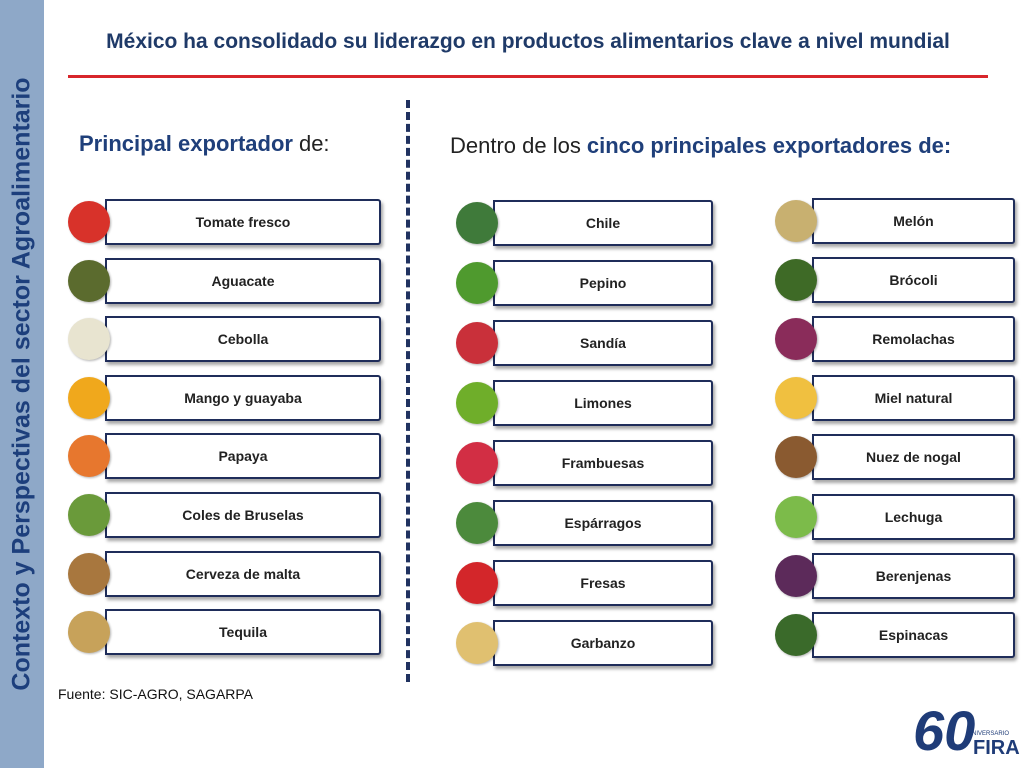 This screenshot has width=1024, height=768. I want to click on item-box: Chile, so click(603, 223).